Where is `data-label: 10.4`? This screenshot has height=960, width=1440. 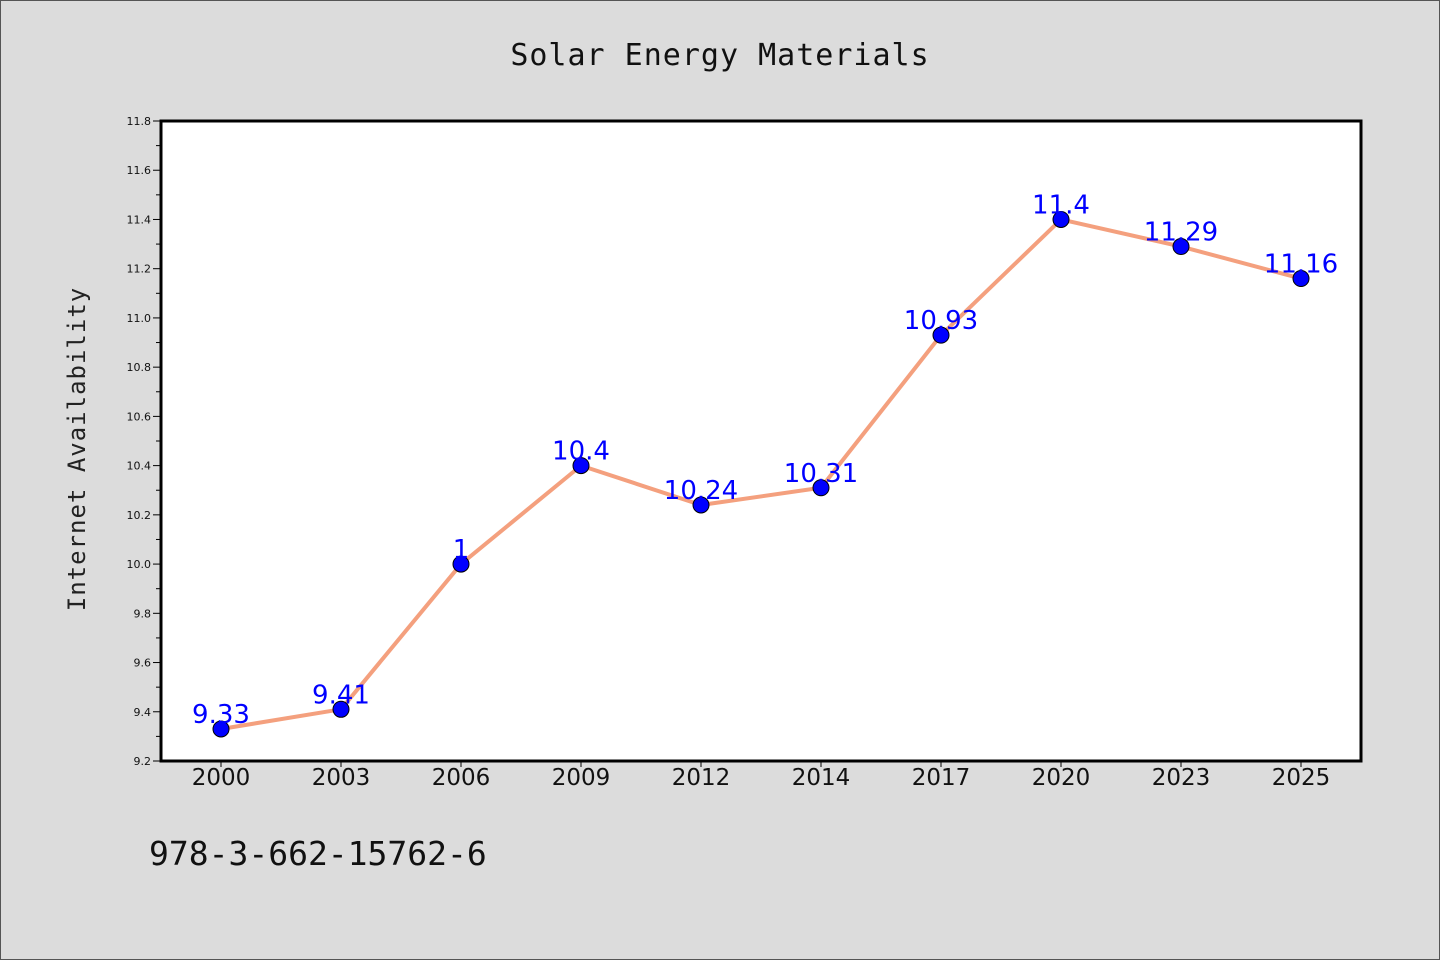
data-label: 10.4 is located at coordinates (581, 452).